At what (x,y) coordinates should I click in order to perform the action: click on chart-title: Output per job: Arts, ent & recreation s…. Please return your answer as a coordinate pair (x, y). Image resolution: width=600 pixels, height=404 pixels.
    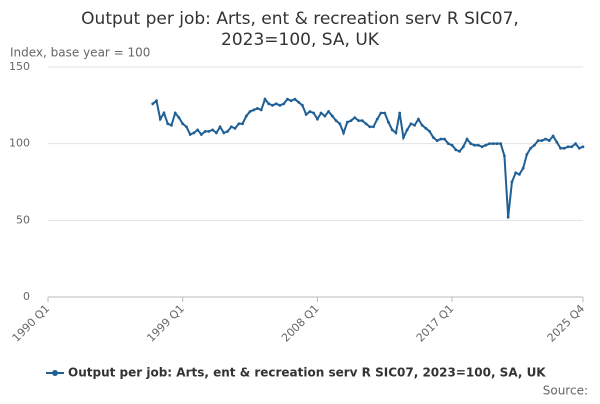
    Looking at the image, I should click on (300, 19).